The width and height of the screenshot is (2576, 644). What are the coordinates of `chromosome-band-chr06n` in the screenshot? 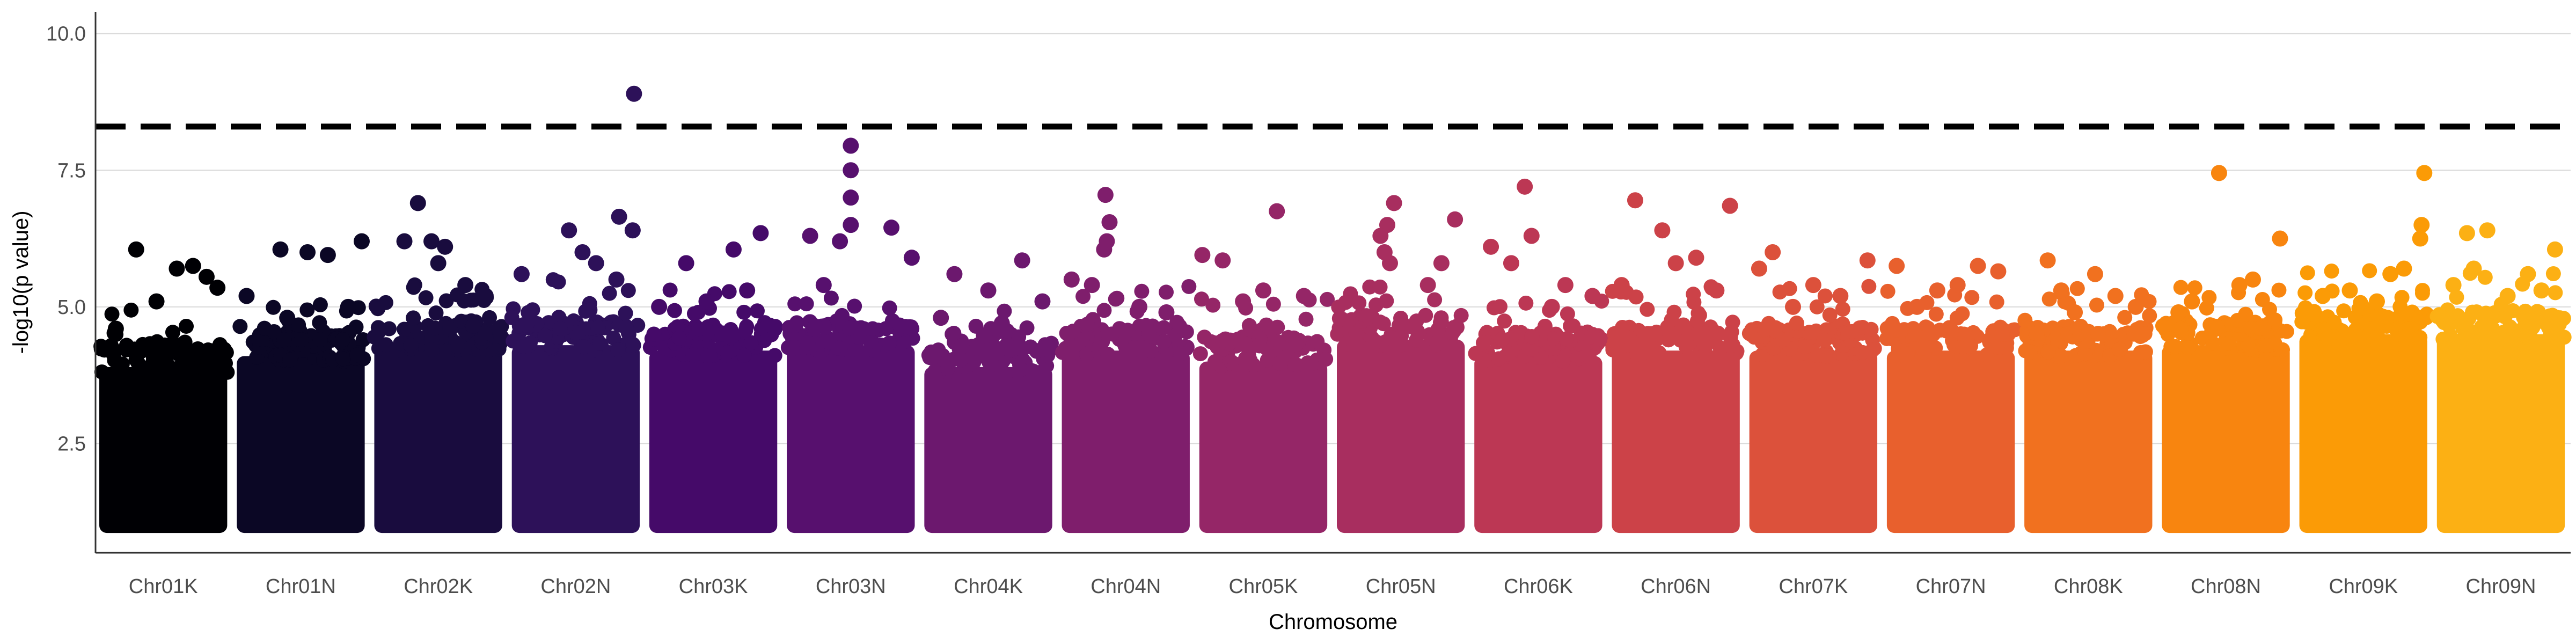 It's located at (1676, 441).